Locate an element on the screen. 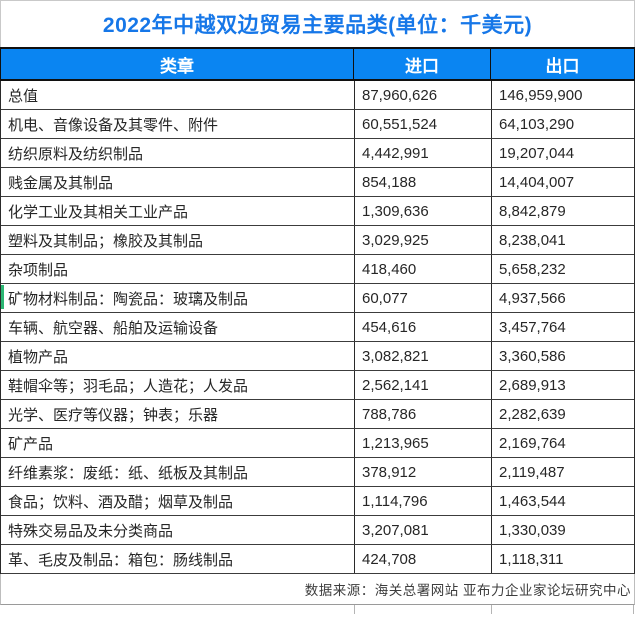 Image resolution: width=635 pixels, height=621 pixels. table-row: 杂项制品 418,460 5,658,232 is located at coordinates (317, 269).